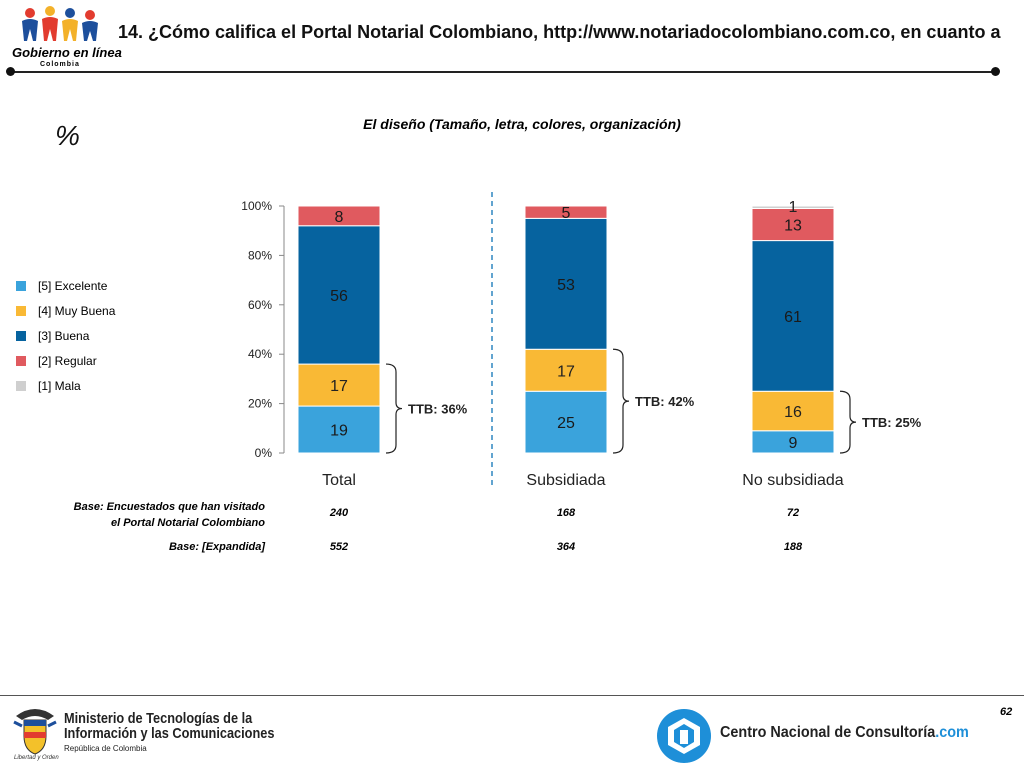  What do you see at coordinates (187, 523) in the screenshot?
I see `base-label-line: el Portal Notarial Colombiano` at bounding box center [187, 523].